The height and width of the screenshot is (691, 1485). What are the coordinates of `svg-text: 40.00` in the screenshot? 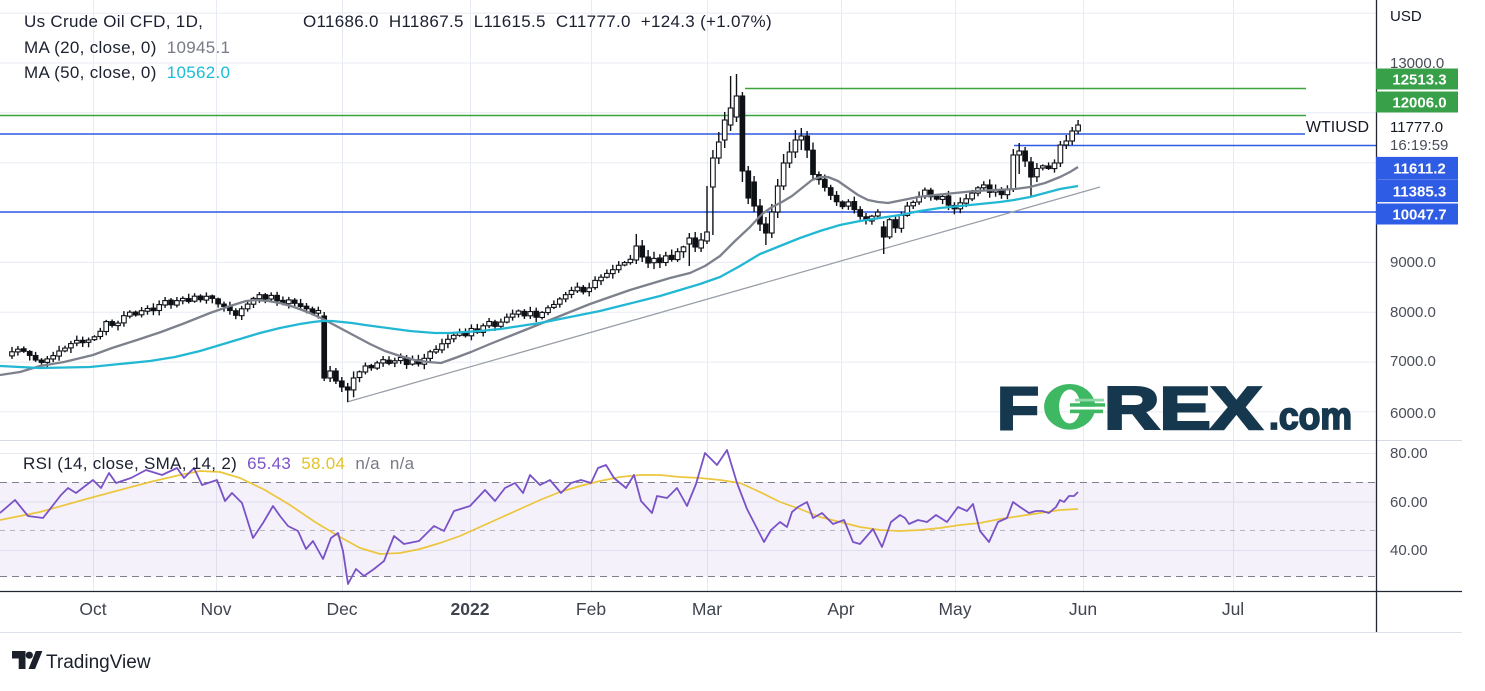 It's located at (1409, 550).